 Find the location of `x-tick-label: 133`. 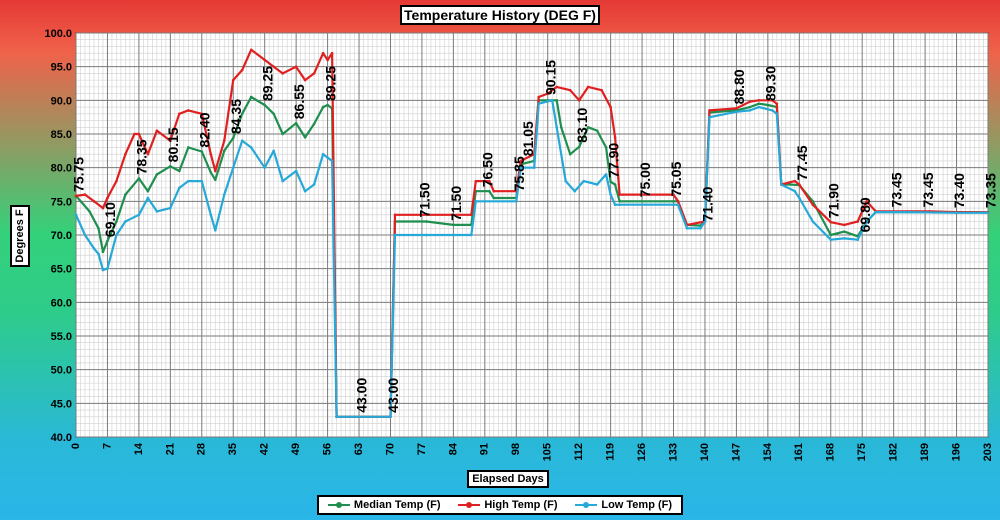

x-tick-label: 133 is located at coordinates (673, 452).